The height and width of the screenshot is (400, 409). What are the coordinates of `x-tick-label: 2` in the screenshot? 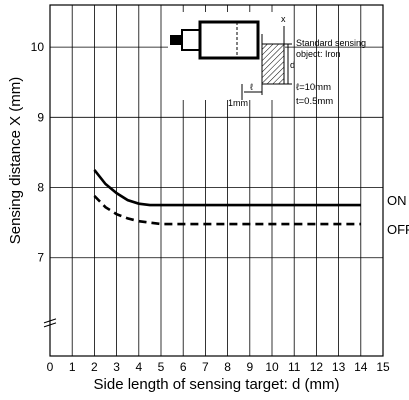 It's located at (94, 367).